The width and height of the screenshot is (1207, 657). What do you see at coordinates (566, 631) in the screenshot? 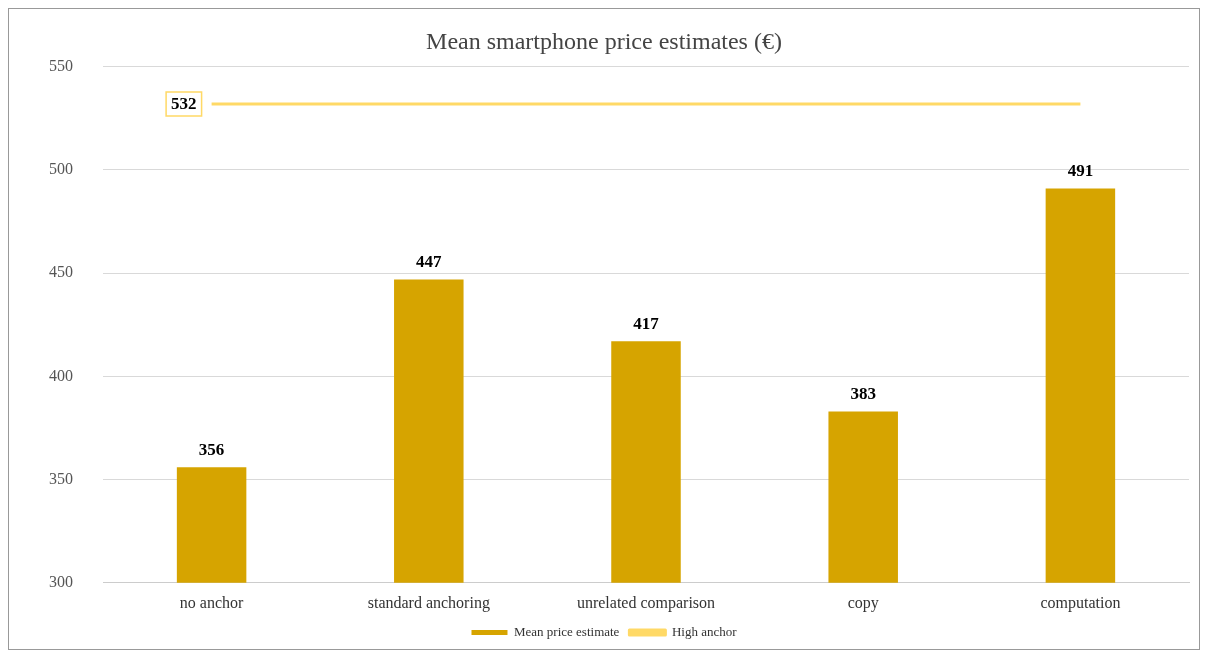
I see `legend-label: Mean price estimate` at bounding box center [566, 631].